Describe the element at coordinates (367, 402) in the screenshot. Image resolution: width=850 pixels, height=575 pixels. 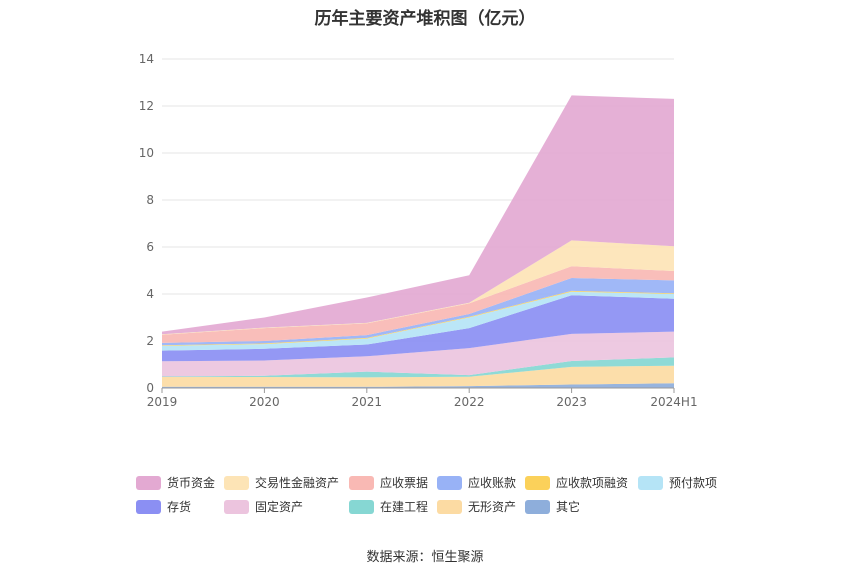
I see `x-tick-label: 2021` at that location.